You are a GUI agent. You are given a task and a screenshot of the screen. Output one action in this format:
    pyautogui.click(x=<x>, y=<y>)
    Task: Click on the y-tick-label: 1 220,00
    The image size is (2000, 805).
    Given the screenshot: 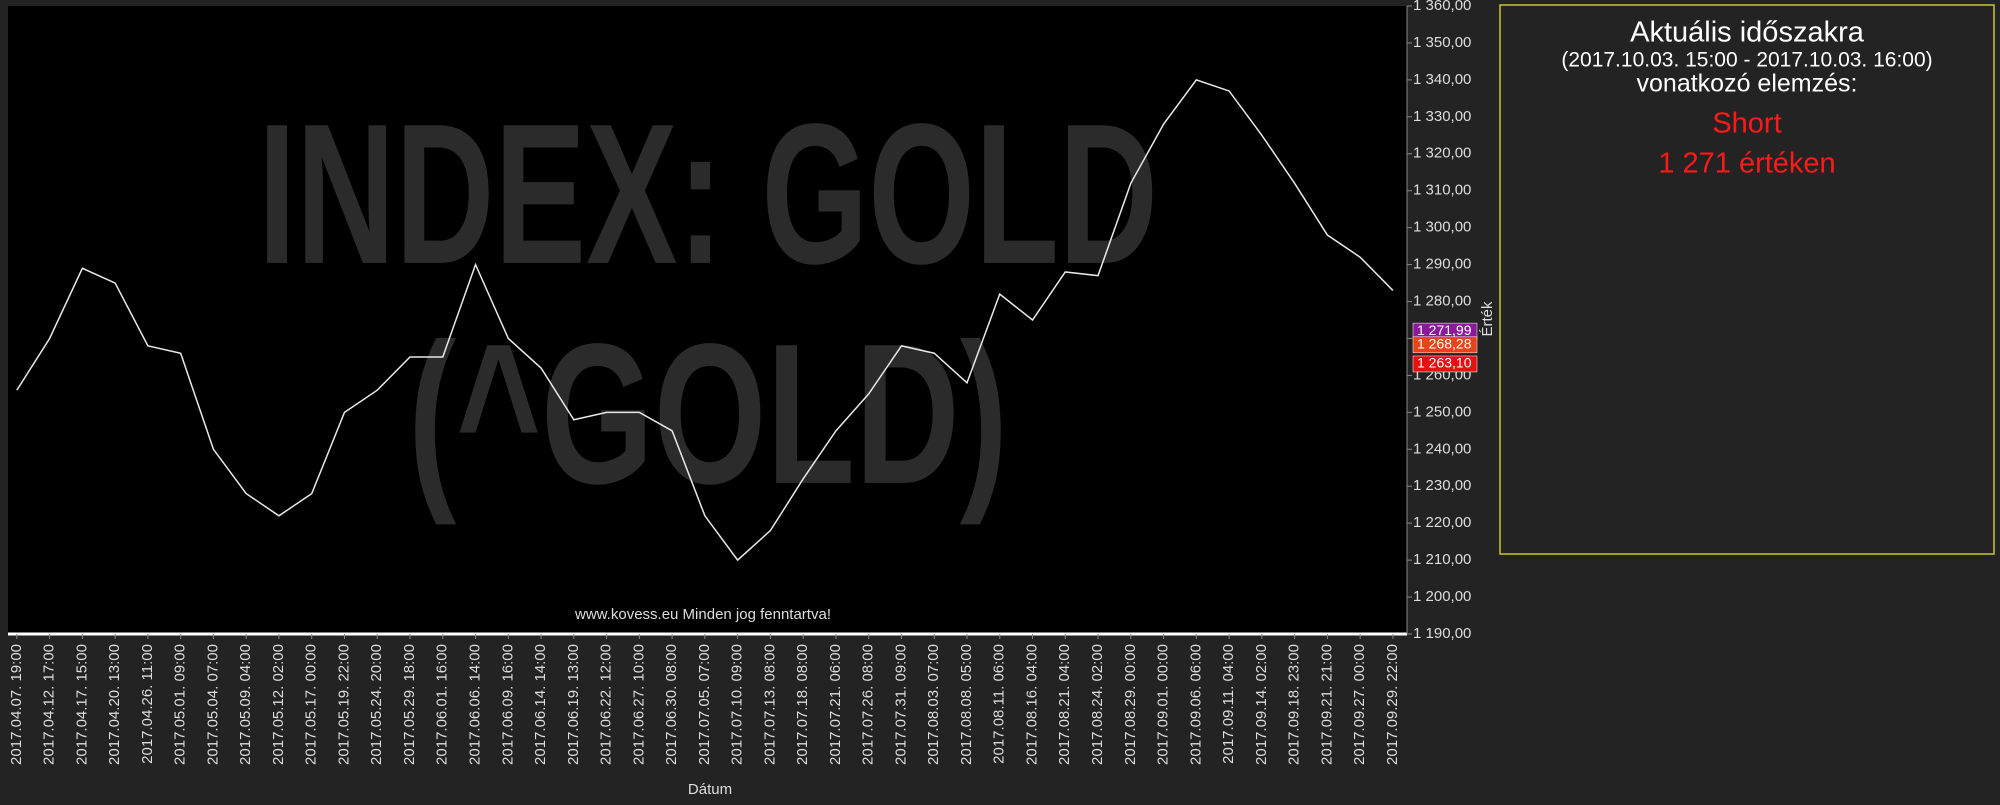 What is the action you would take?
    pyautogui.click(x=1442, y=522)
    